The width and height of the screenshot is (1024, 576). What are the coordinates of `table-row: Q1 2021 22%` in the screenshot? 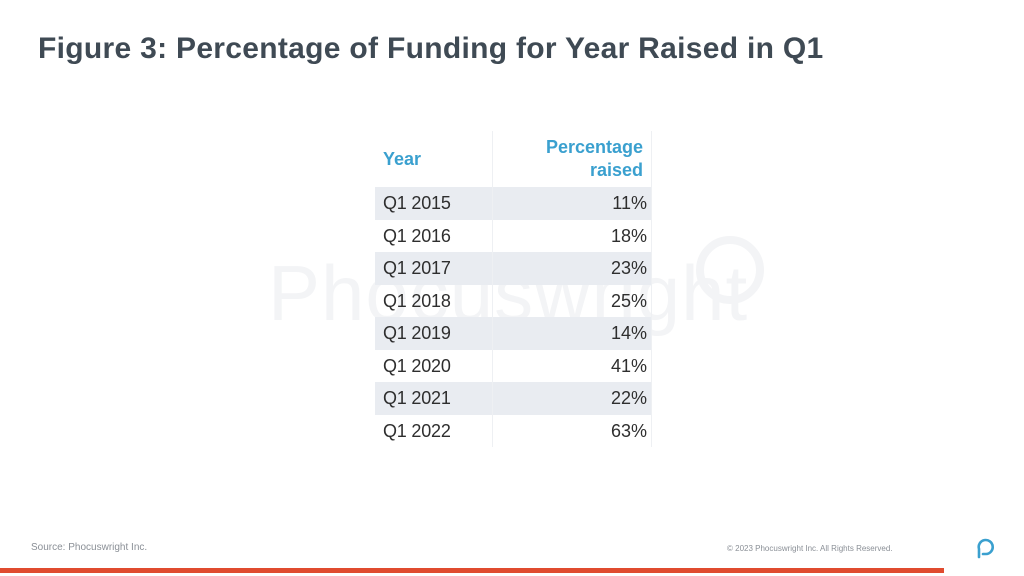 It's located at (513, 398).